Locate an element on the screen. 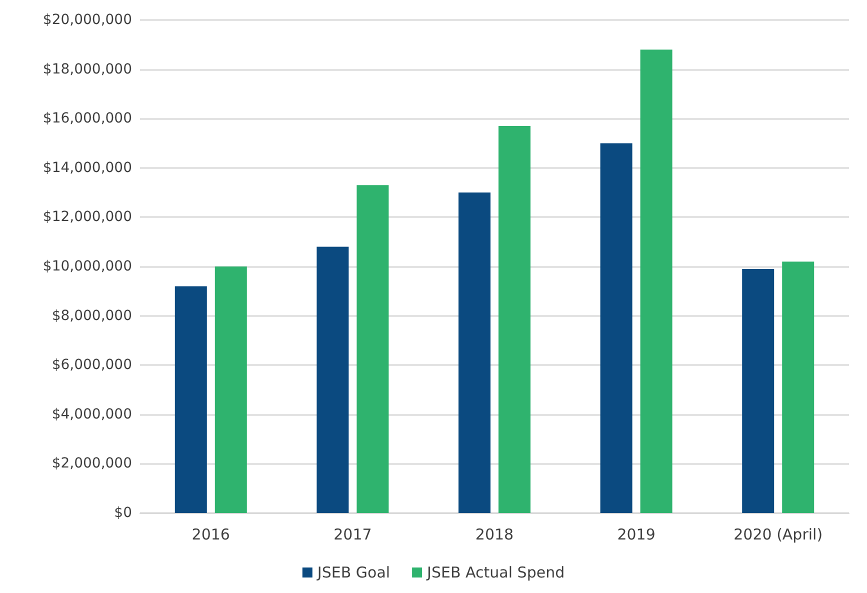 The image size is (867, 593). y-tick-label: $14,000,000 is located at coordinates (87, 168).